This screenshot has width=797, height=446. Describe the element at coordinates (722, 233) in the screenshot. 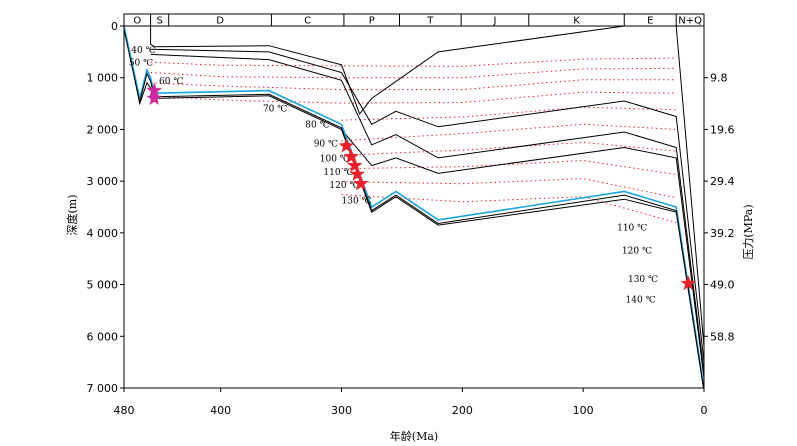

I see `y-right-tick-label: 39.2` at that location.